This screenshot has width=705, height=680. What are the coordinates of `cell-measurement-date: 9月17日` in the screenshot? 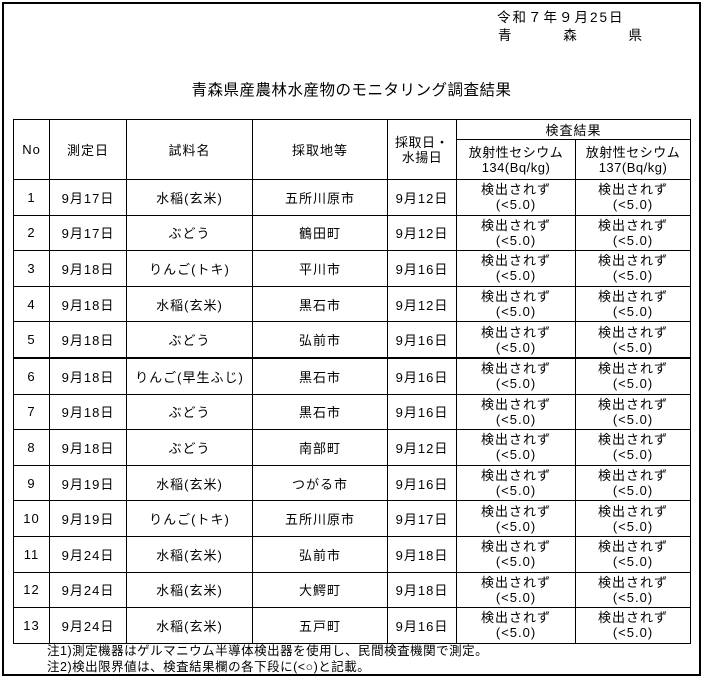 It's located at (88, 197).